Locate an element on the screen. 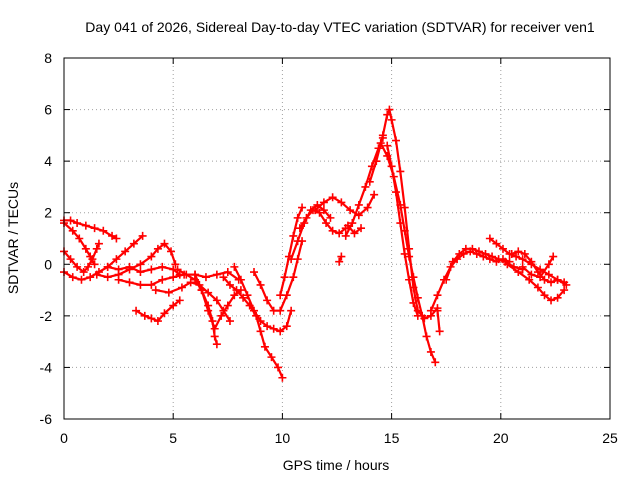 This screenshot has height=480, width=640. y-tick-label: 4 is located at coordinates (48, 161).